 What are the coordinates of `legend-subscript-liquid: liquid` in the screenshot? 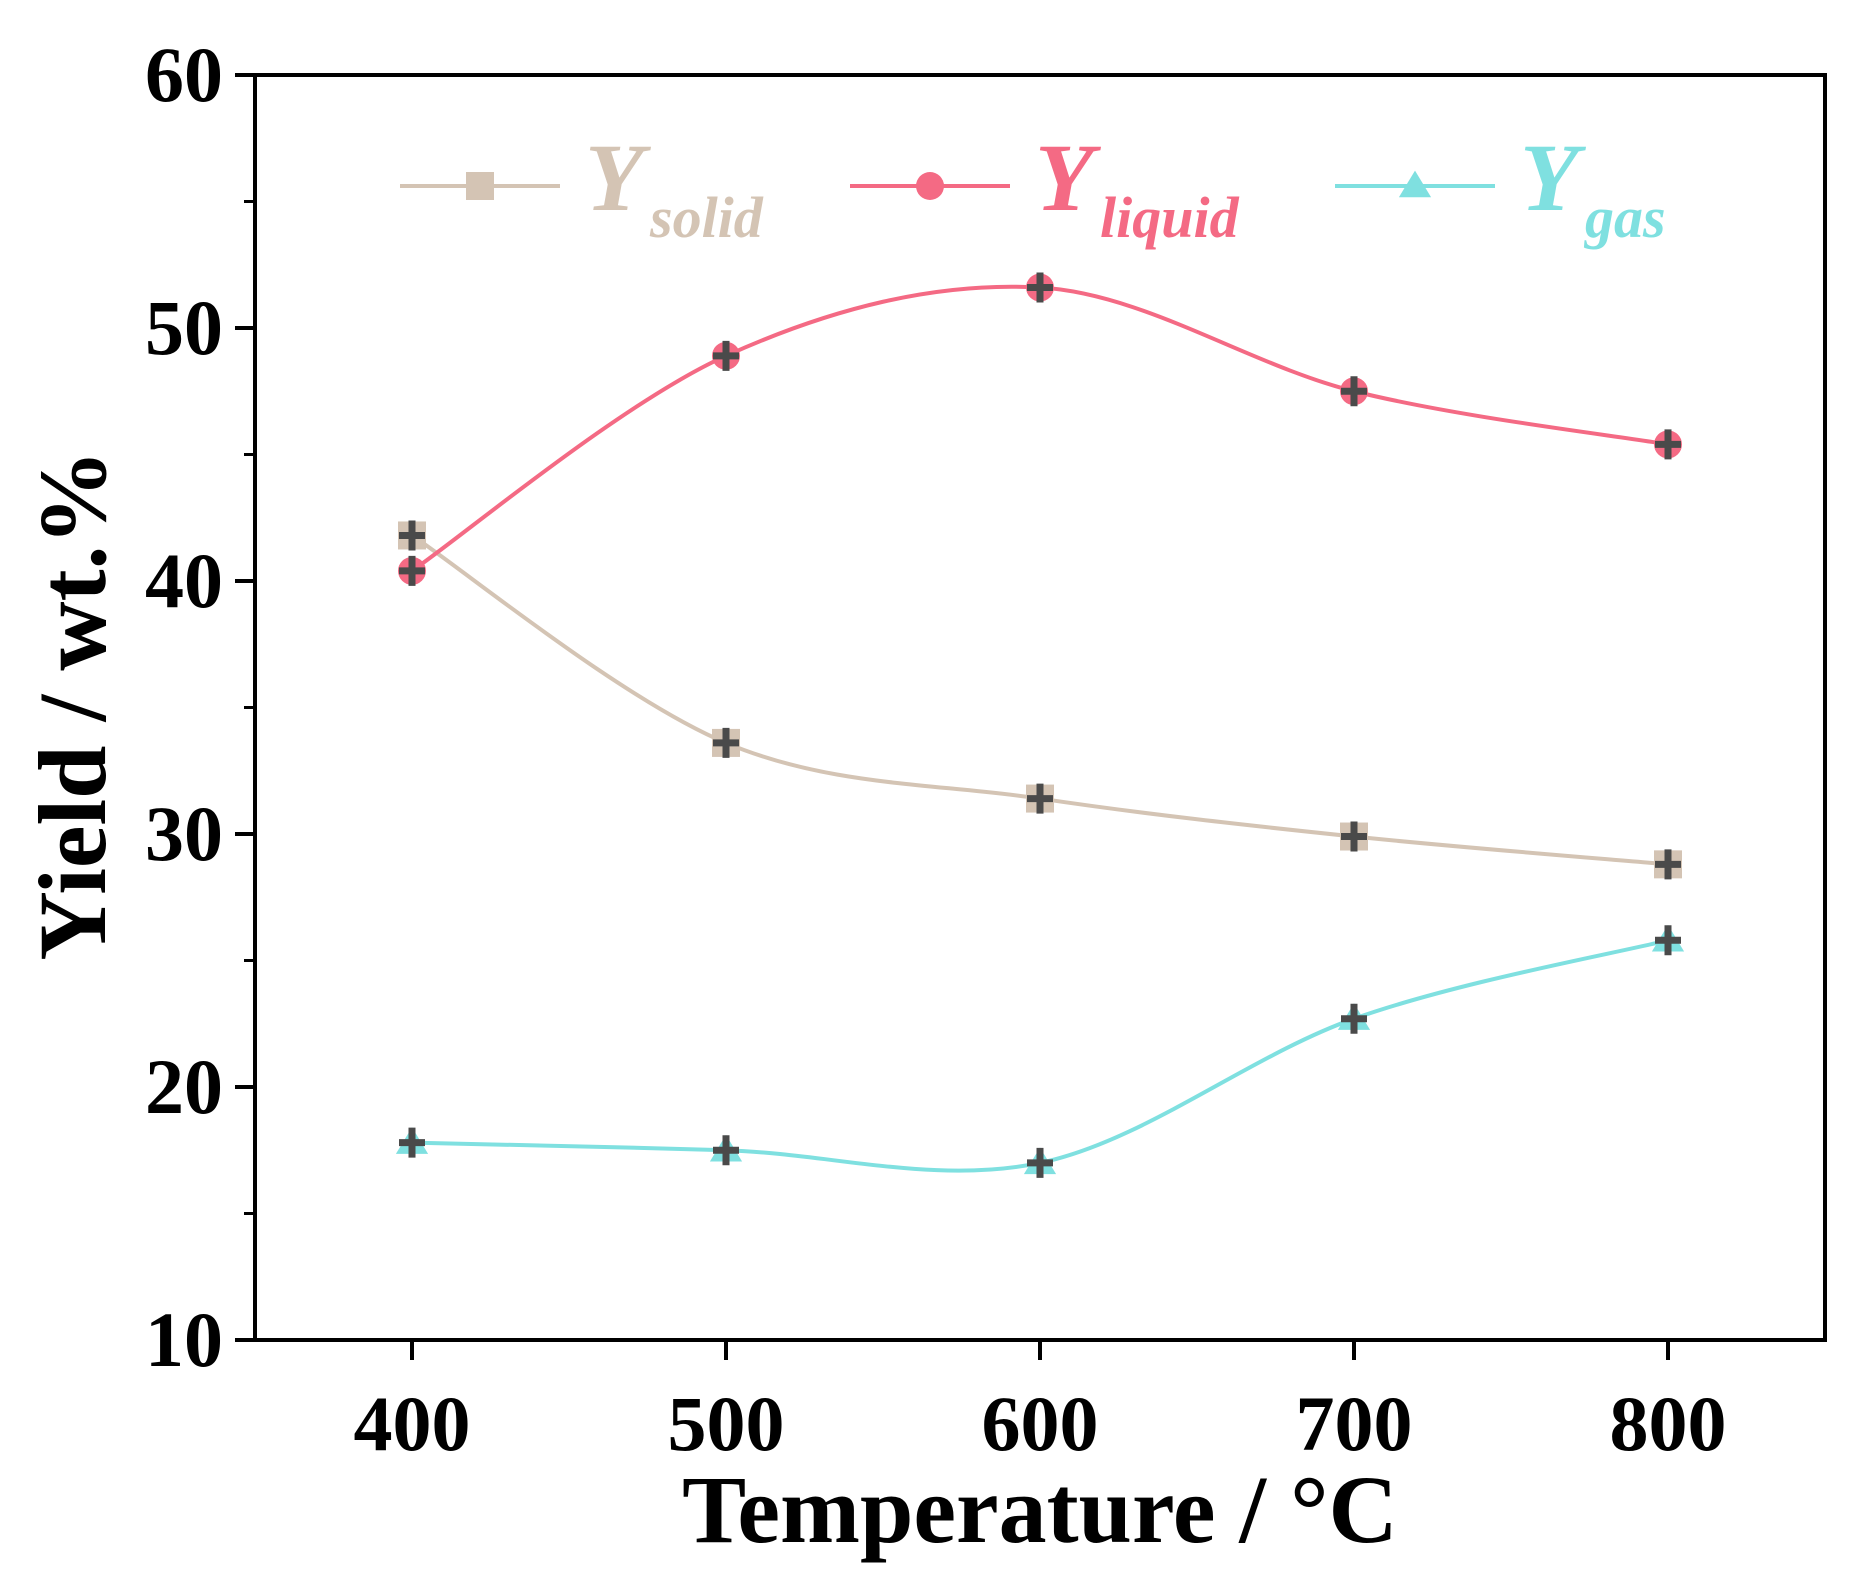 It's located at (1170, 217).